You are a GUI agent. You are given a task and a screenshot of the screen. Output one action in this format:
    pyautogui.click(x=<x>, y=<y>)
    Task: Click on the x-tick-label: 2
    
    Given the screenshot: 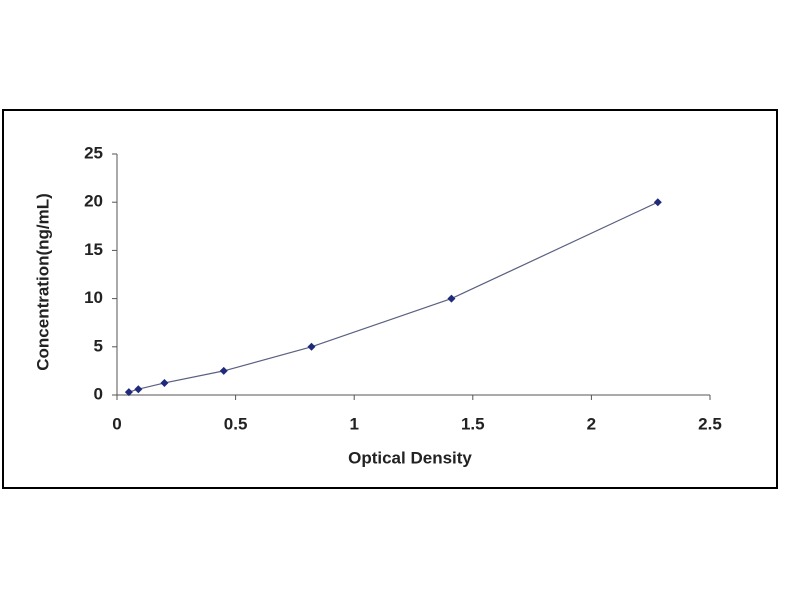 What is the action you would take?
    pyautogui.click(x=591, y=423)
    